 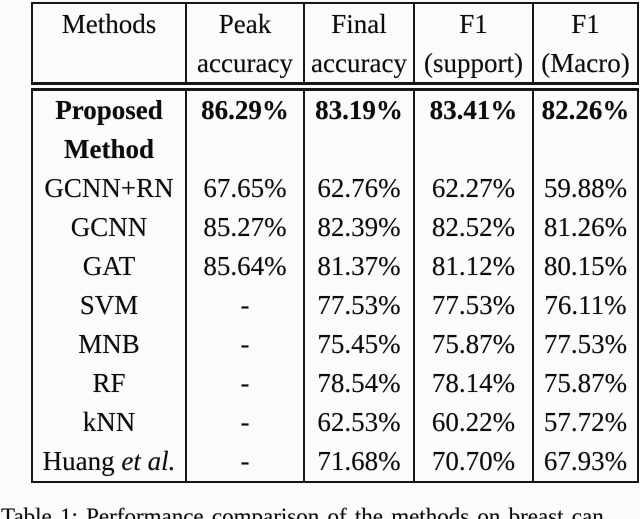 I want to click on method-cell: GCNN+RN, so click(x=109, y=188).